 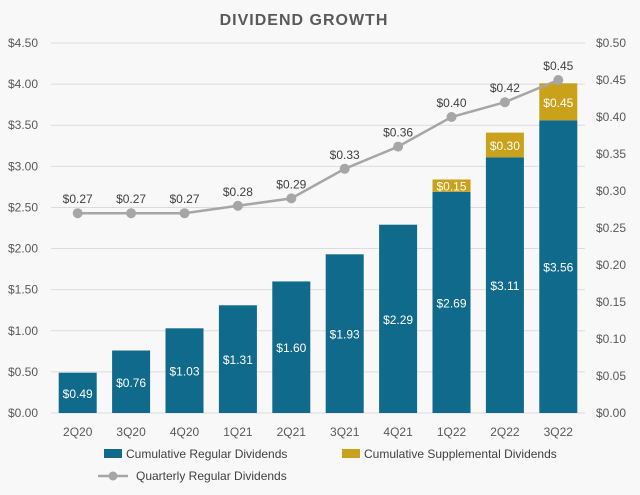 I want to click on right-tick-label: $0.50, so click(x=611, y=43).